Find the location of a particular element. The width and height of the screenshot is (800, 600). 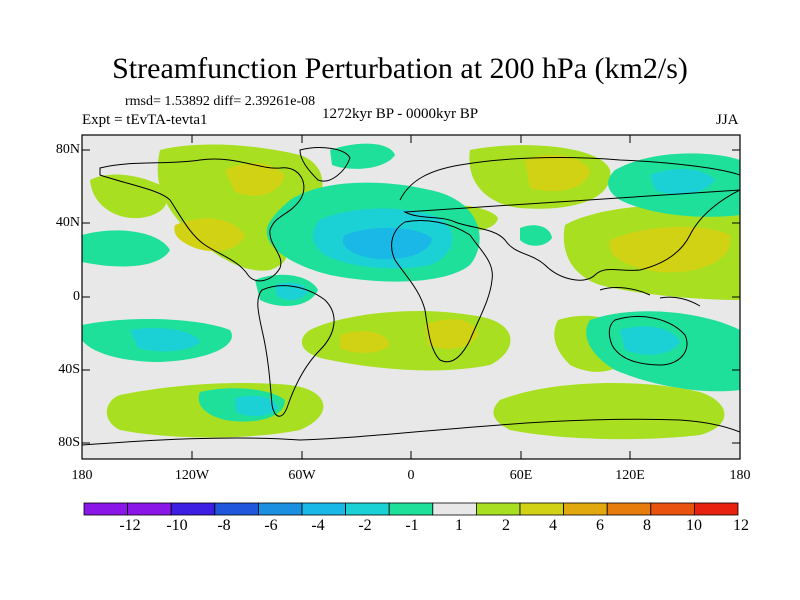

y-tick-label: 40S is located at coordinates (69, 369).